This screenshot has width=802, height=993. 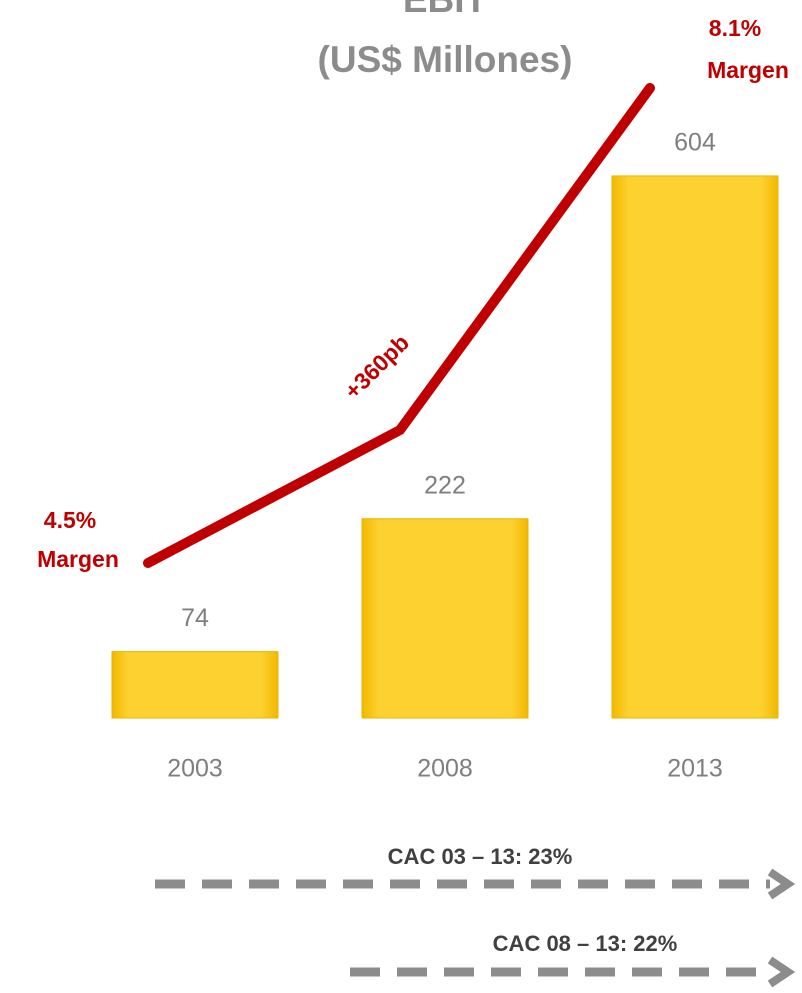 What do you see at coordinates (695, 143) in the screenshot?
I see `value-label: 604` at bounding box center [695, 143].